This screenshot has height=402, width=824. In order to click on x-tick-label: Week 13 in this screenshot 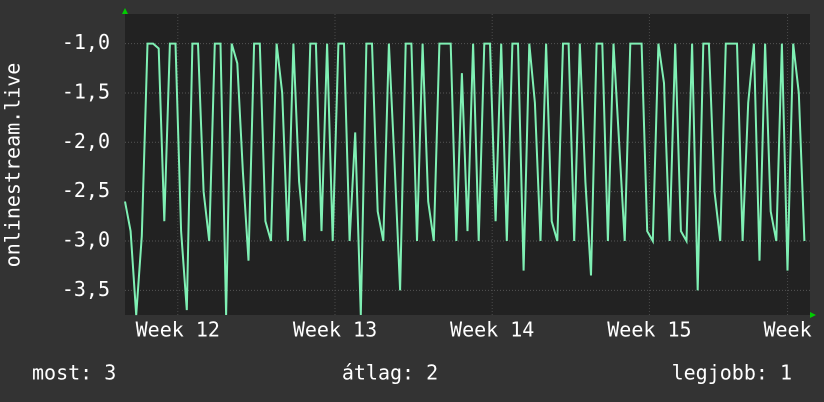, I will do `click(335, 330)`.